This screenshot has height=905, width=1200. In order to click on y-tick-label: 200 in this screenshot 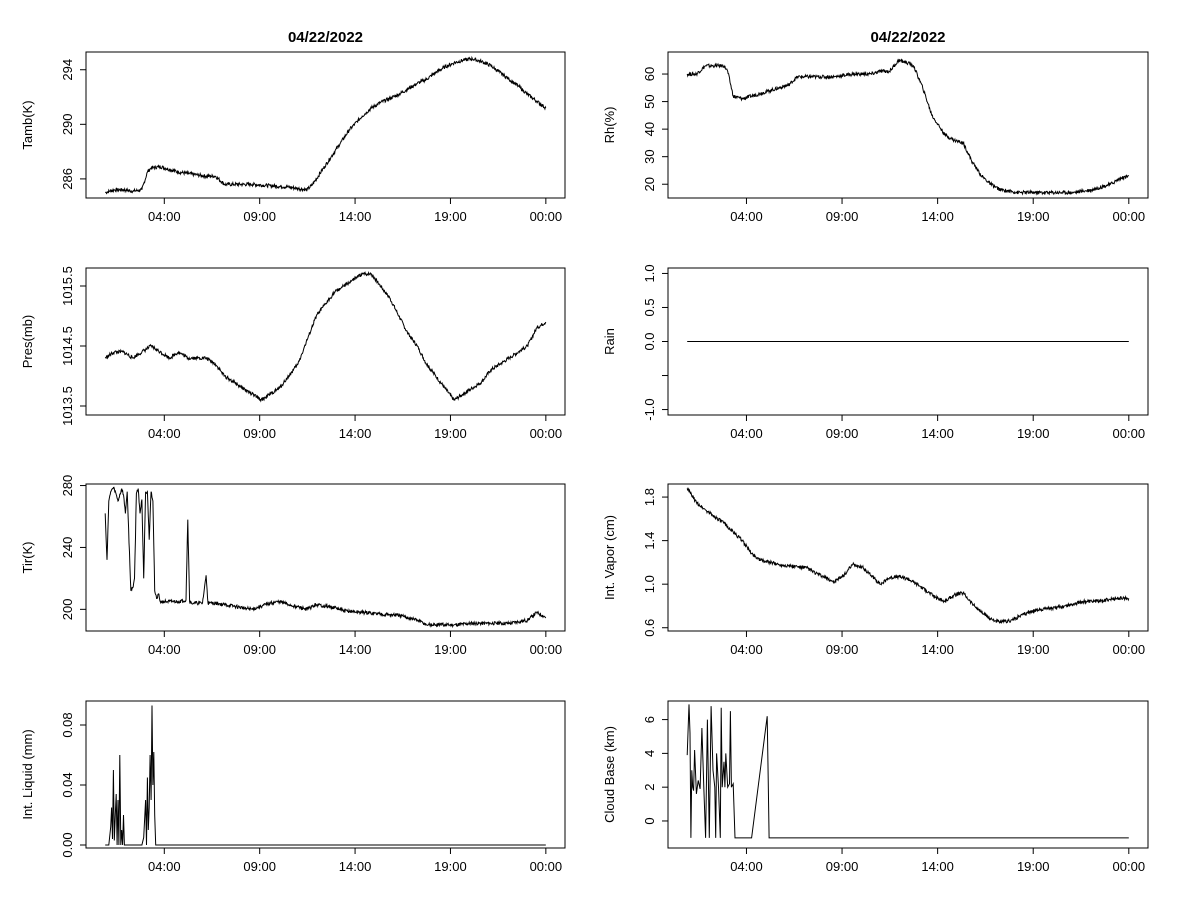, I will do `click(67, 609)`.